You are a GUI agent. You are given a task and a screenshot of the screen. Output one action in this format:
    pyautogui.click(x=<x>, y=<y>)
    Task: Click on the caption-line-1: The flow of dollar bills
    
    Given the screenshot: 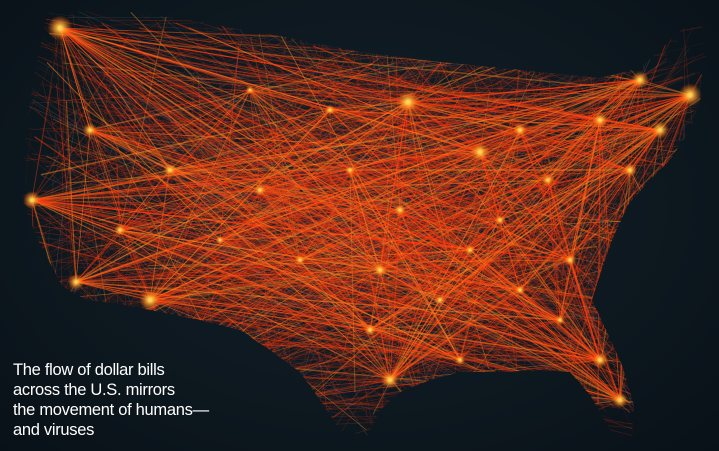 What is the action you would take?
    pyautogui.click(x=133, y=370)
    